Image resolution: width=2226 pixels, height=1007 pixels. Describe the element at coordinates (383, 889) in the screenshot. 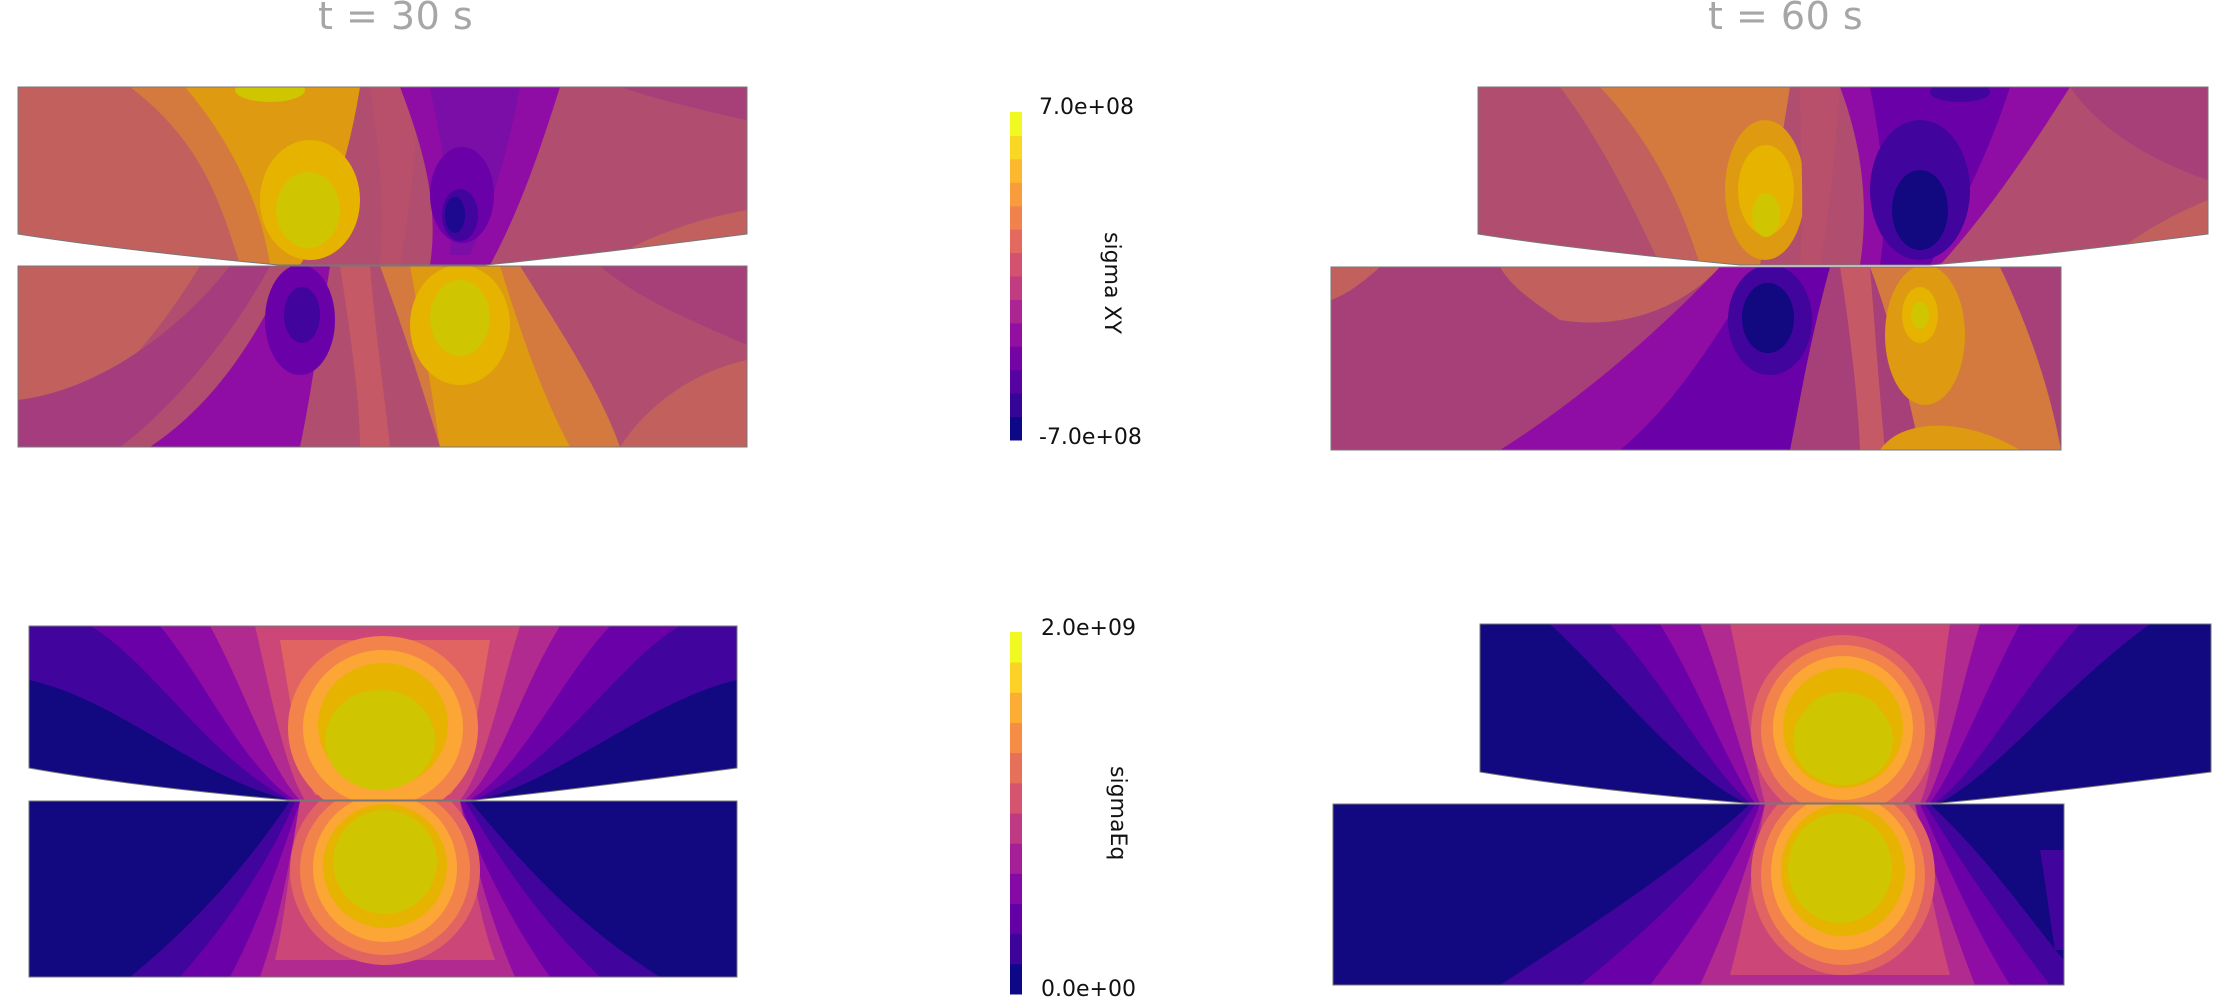

I see `sigmaeq-t30-lower-block` at that location.